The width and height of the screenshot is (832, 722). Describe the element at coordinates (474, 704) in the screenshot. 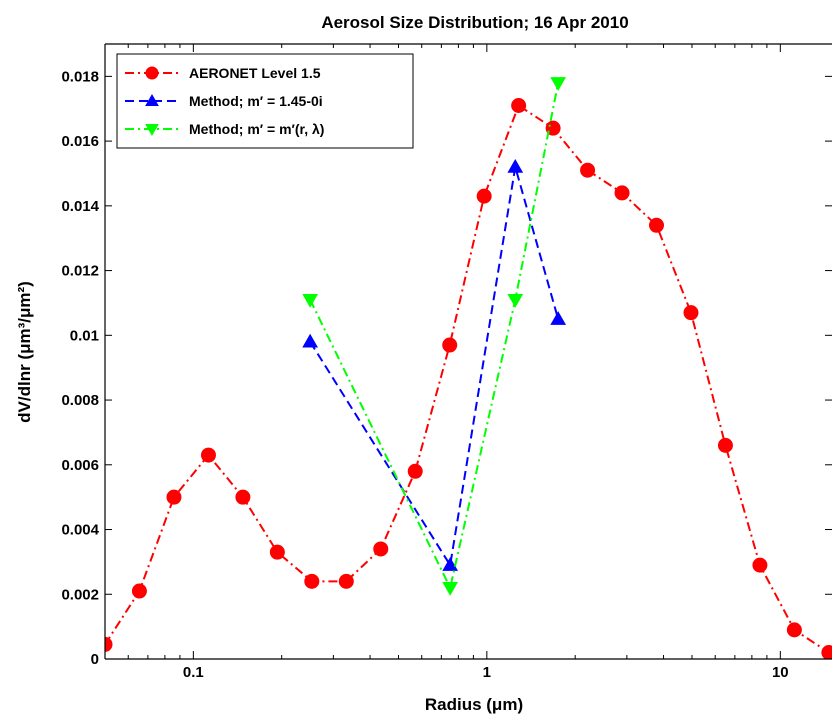

I see `x-axis-label: Radius (μm)` at that location.